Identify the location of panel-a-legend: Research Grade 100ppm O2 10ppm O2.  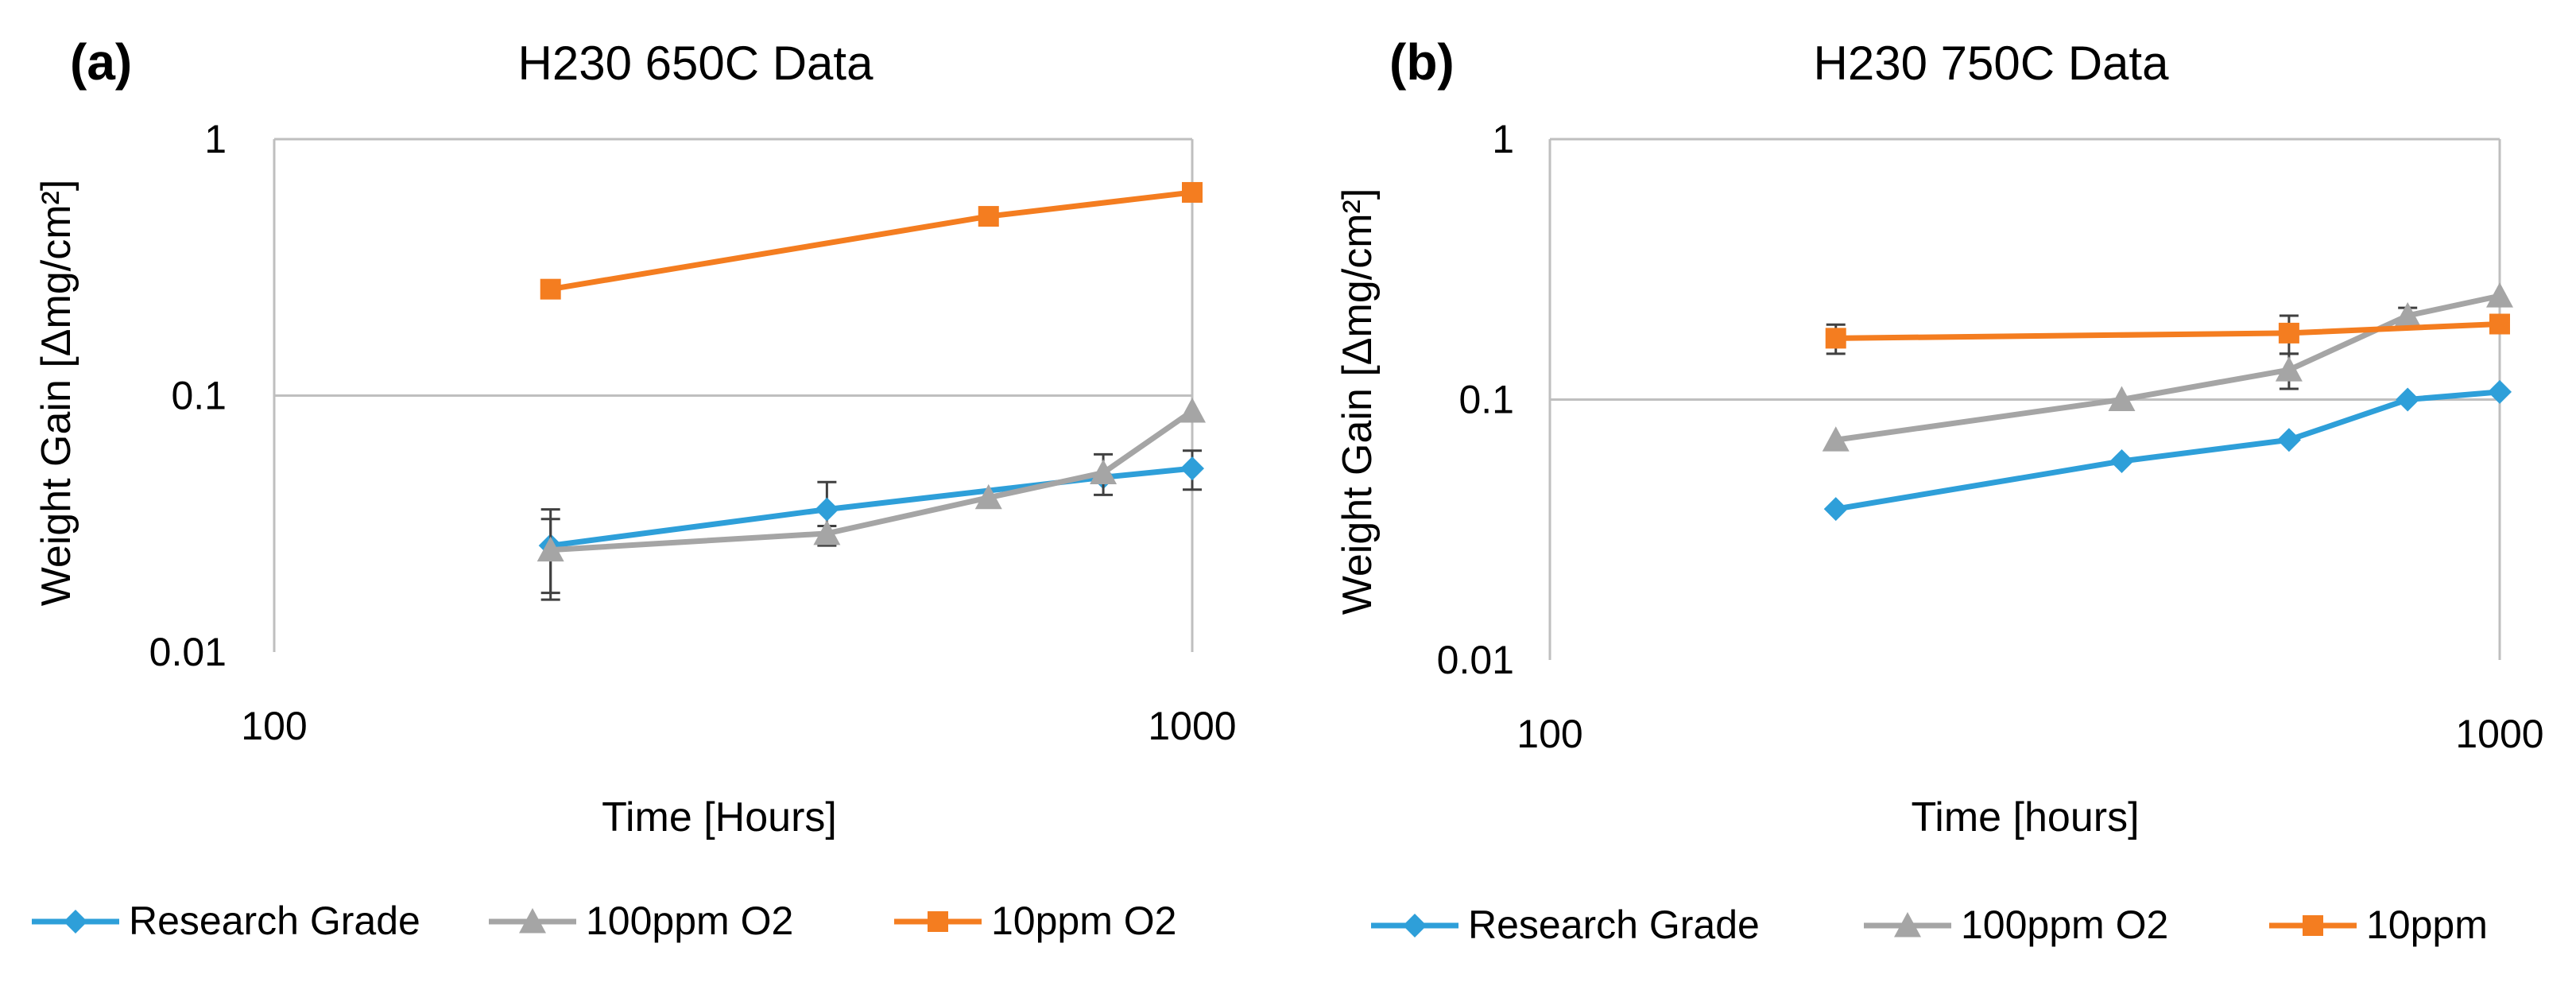
(604, 921).